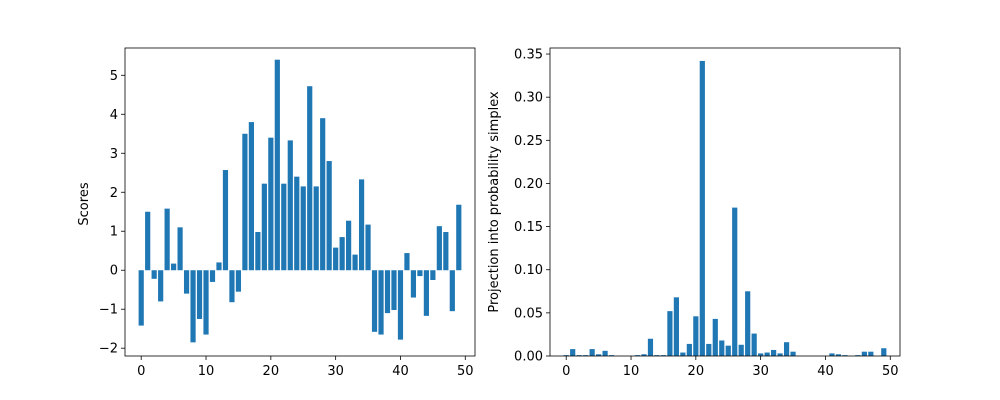 The width and height of the screenshot is (1000, 400). I want to click on right-x-tick-label-30: 30, so click(760, 371).